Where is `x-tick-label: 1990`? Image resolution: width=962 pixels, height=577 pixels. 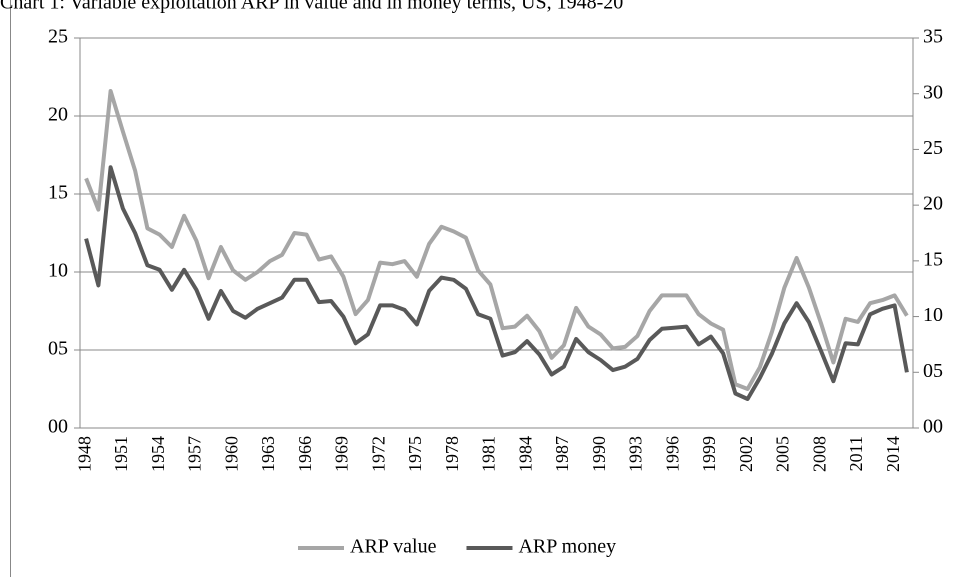 x-tick-label: 1990 is located at coordinates (599, 454).